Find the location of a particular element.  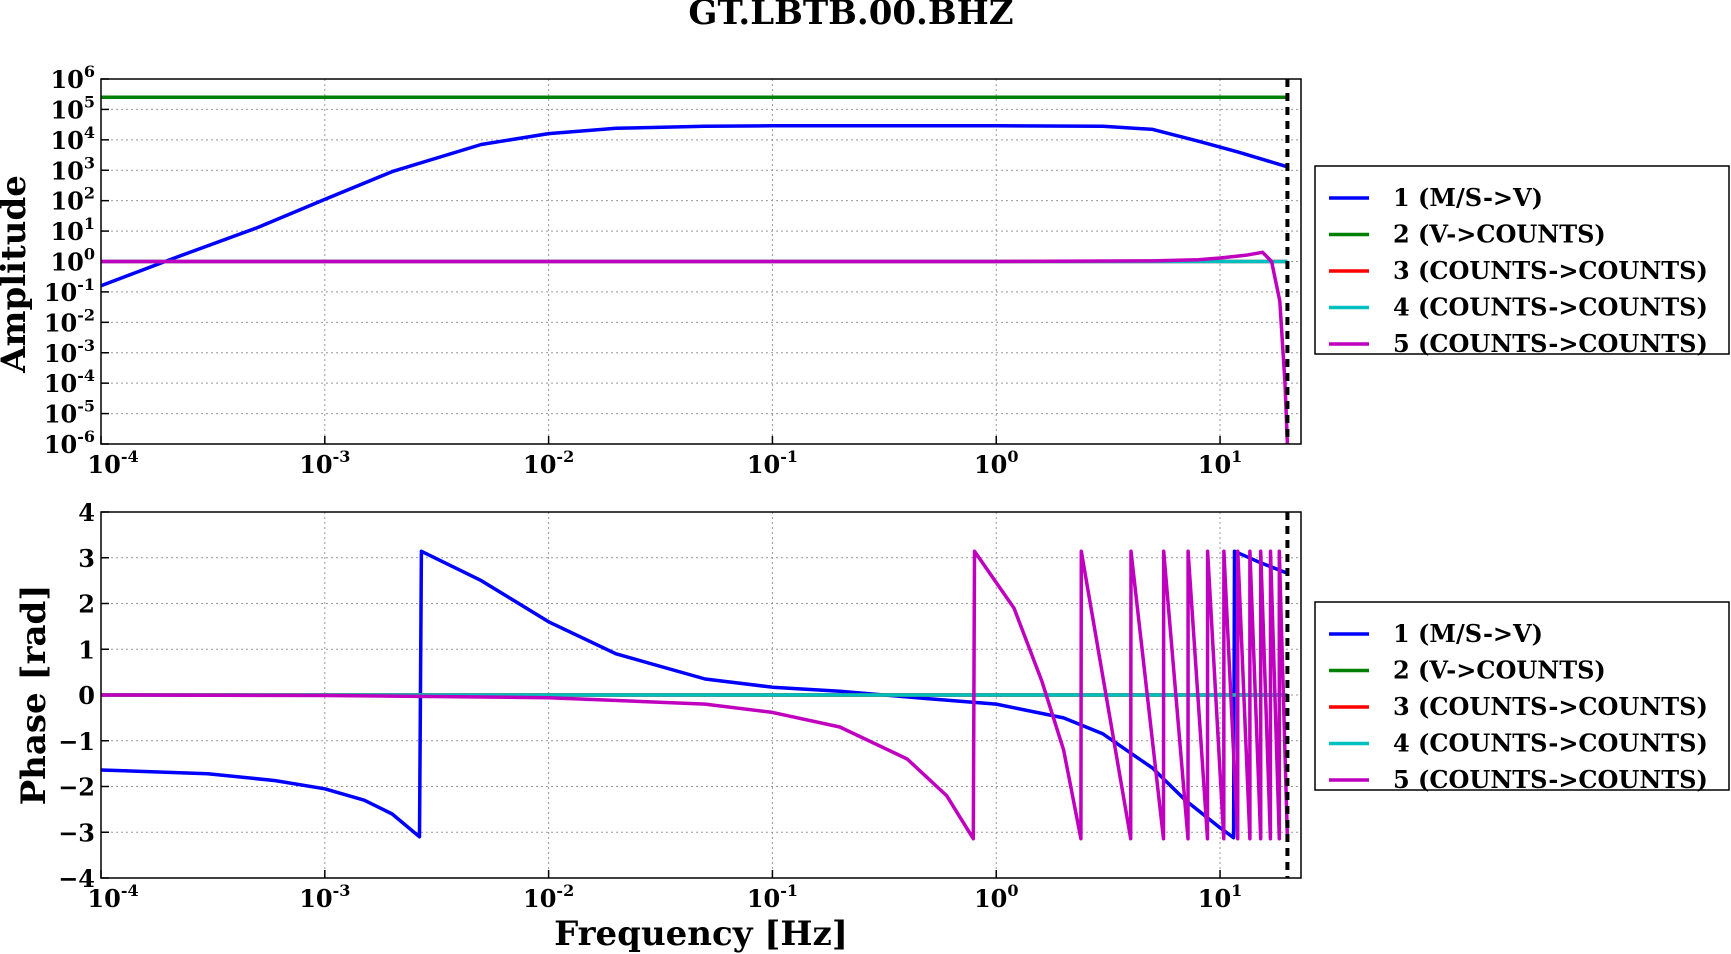

y-tick-label: 10⁰ is located at coordinates (72, 261).